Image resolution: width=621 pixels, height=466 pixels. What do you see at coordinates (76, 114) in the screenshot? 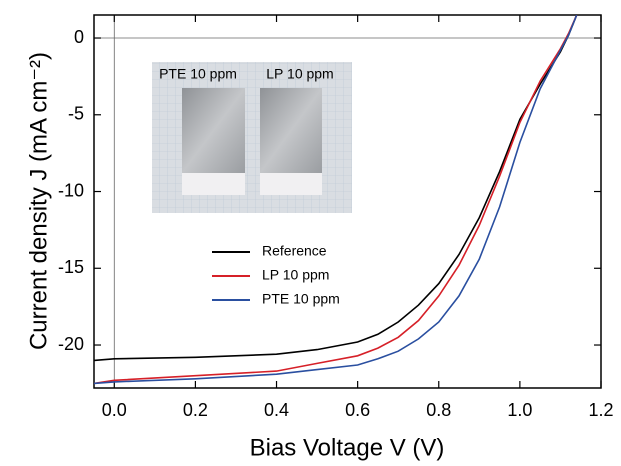
I see `y-tick-label: -5` at bounding box center [76, 114].